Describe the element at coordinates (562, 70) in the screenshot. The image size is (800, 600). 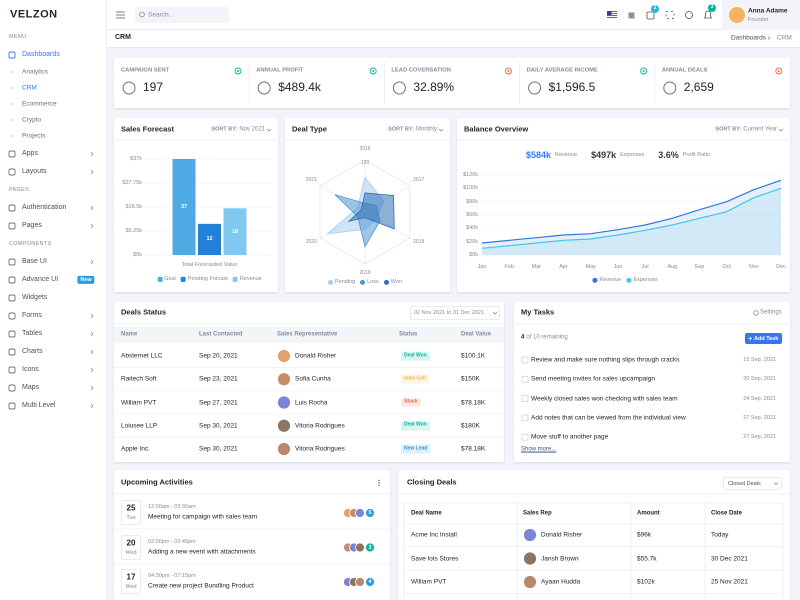
I see `stat-label: DAILY AVERAGE INCOME` at that location.